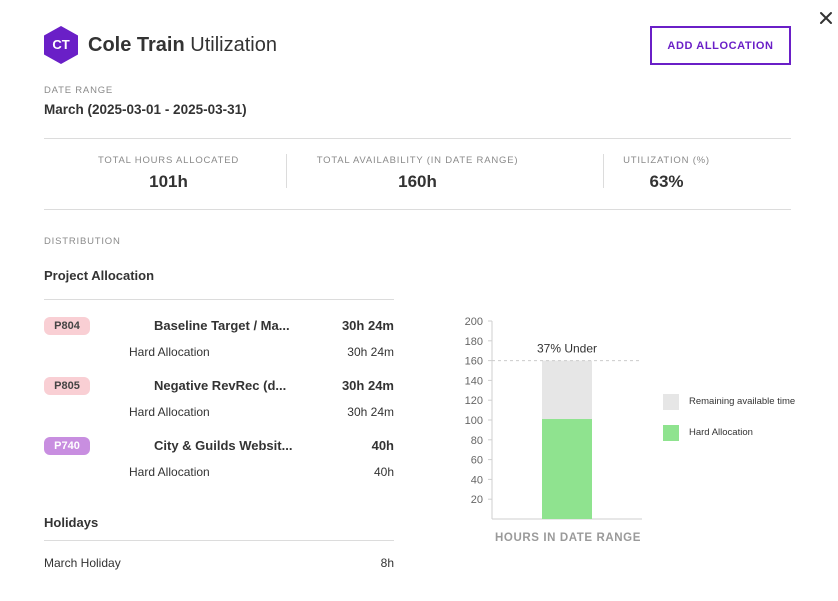  What do you see at coordinates (567, 390) in the screenshot?
I see `bar-remaining-time` at bounding box center [567, 390].